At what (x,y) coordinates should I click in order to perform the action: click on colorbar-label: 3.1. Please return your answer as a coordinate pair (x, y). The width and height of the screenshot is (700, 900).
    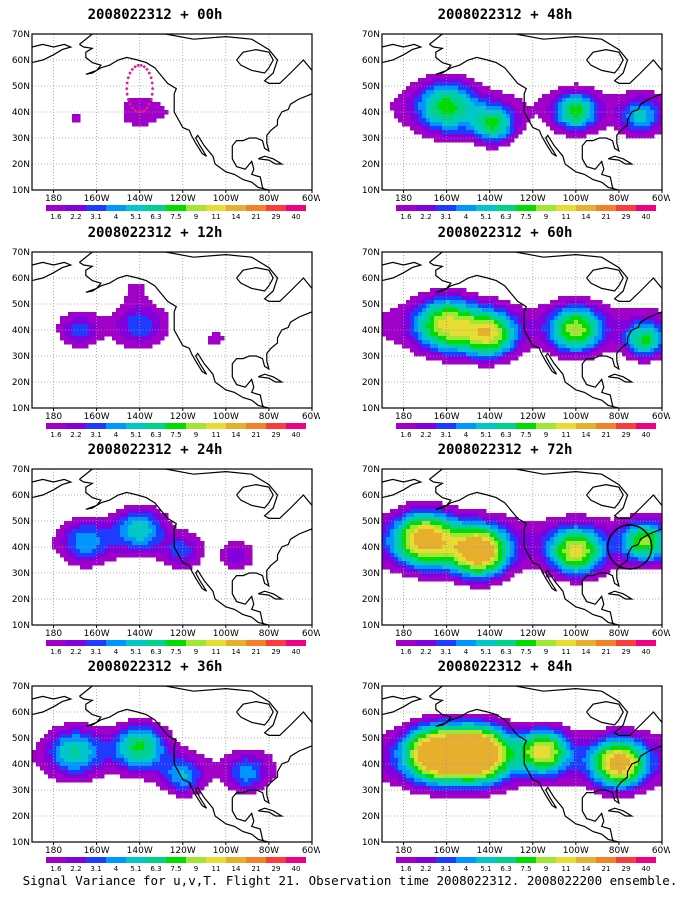
    Looking at the image, I should click on (445, 216).